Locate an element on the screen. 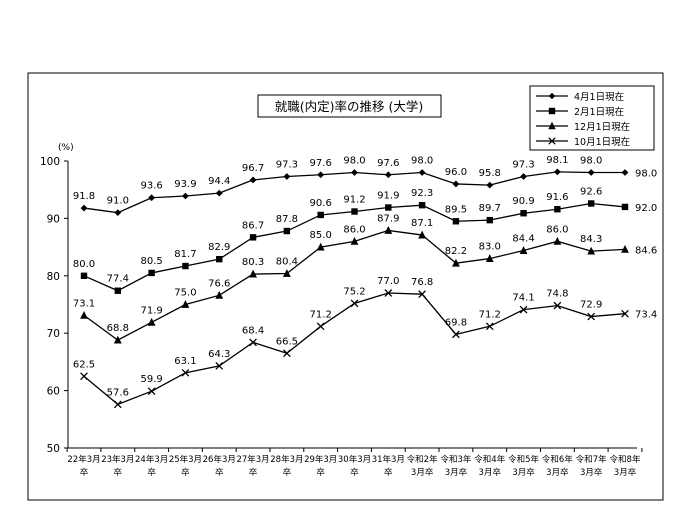  y-tick-label: 70 is located at coordinates (53, 334).